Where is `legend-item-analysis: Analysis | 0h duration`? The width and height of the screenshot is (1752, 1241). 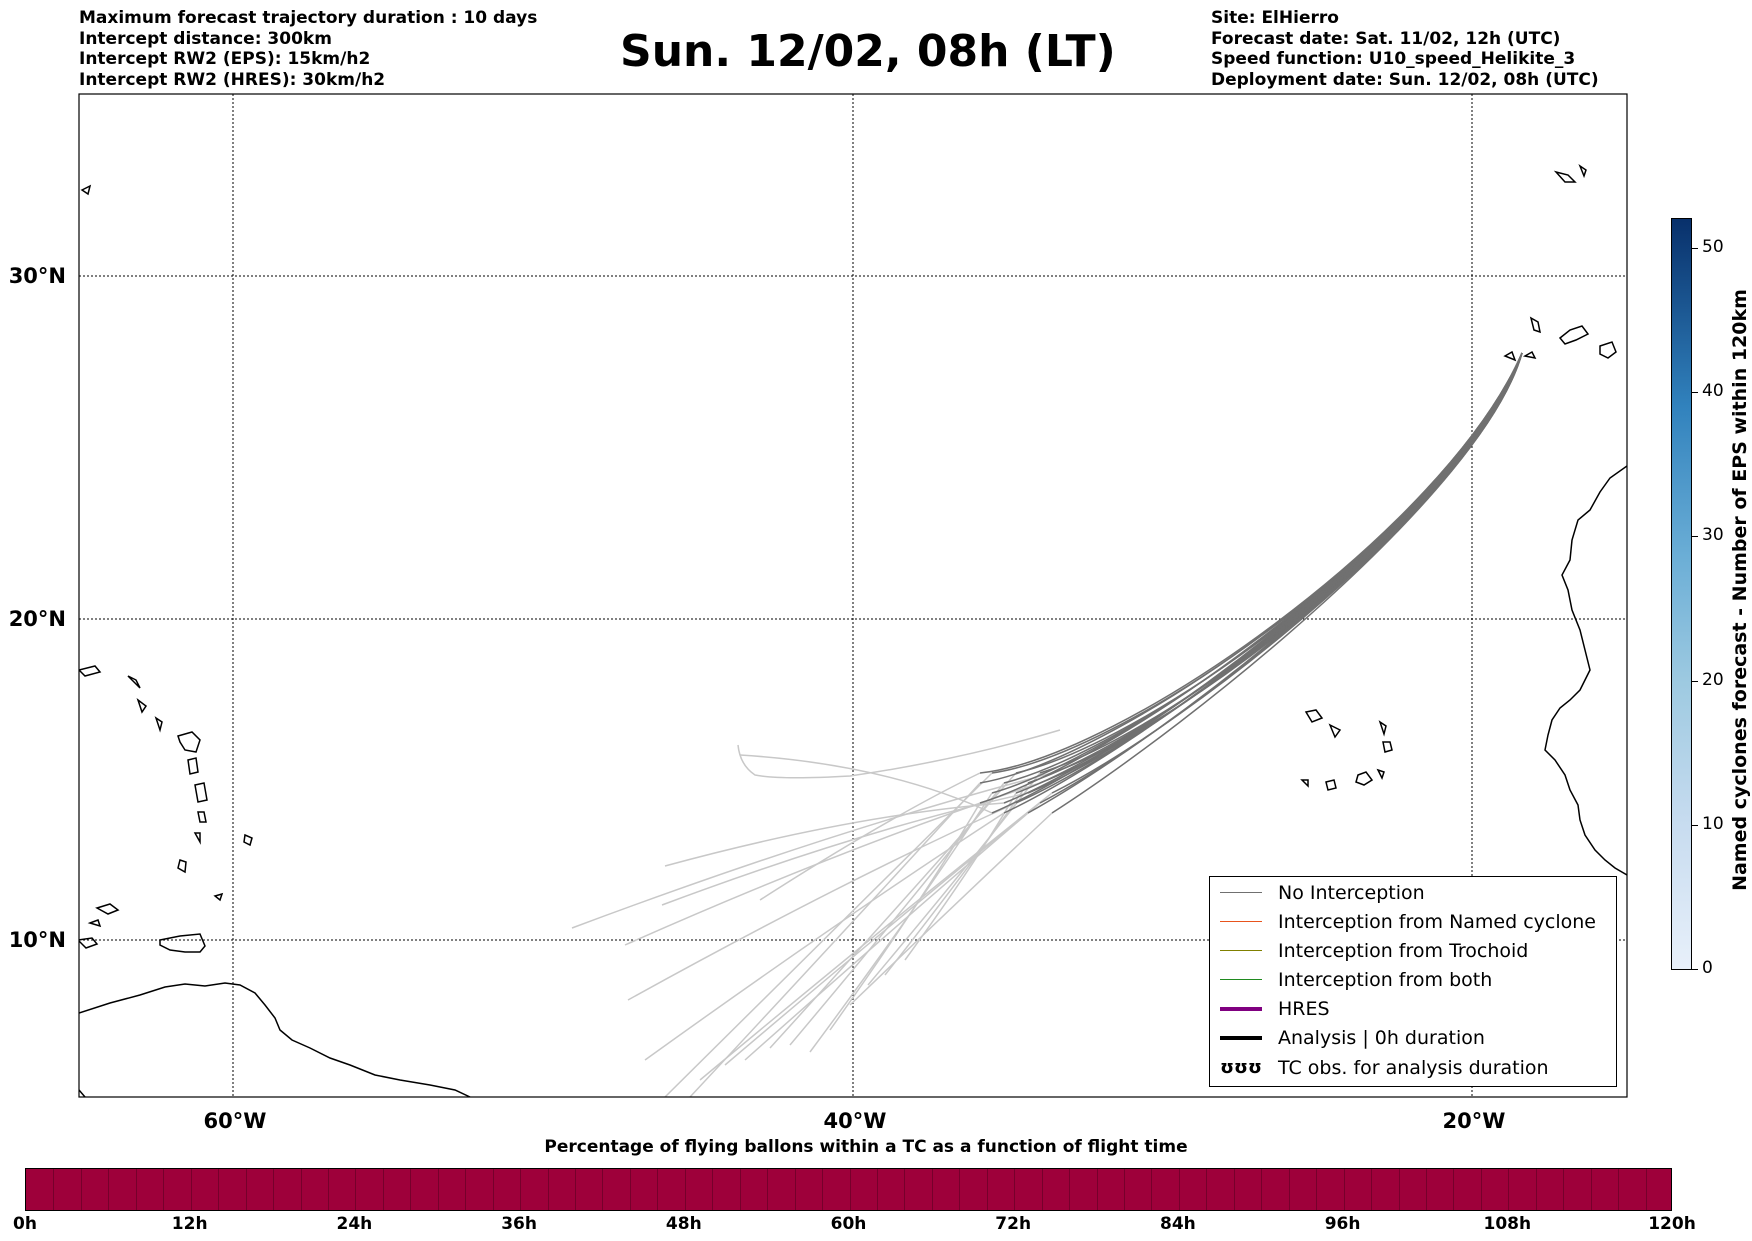 legend-item-analysis: Analysis | 0h duration is located at coordinates (1351, 1037).